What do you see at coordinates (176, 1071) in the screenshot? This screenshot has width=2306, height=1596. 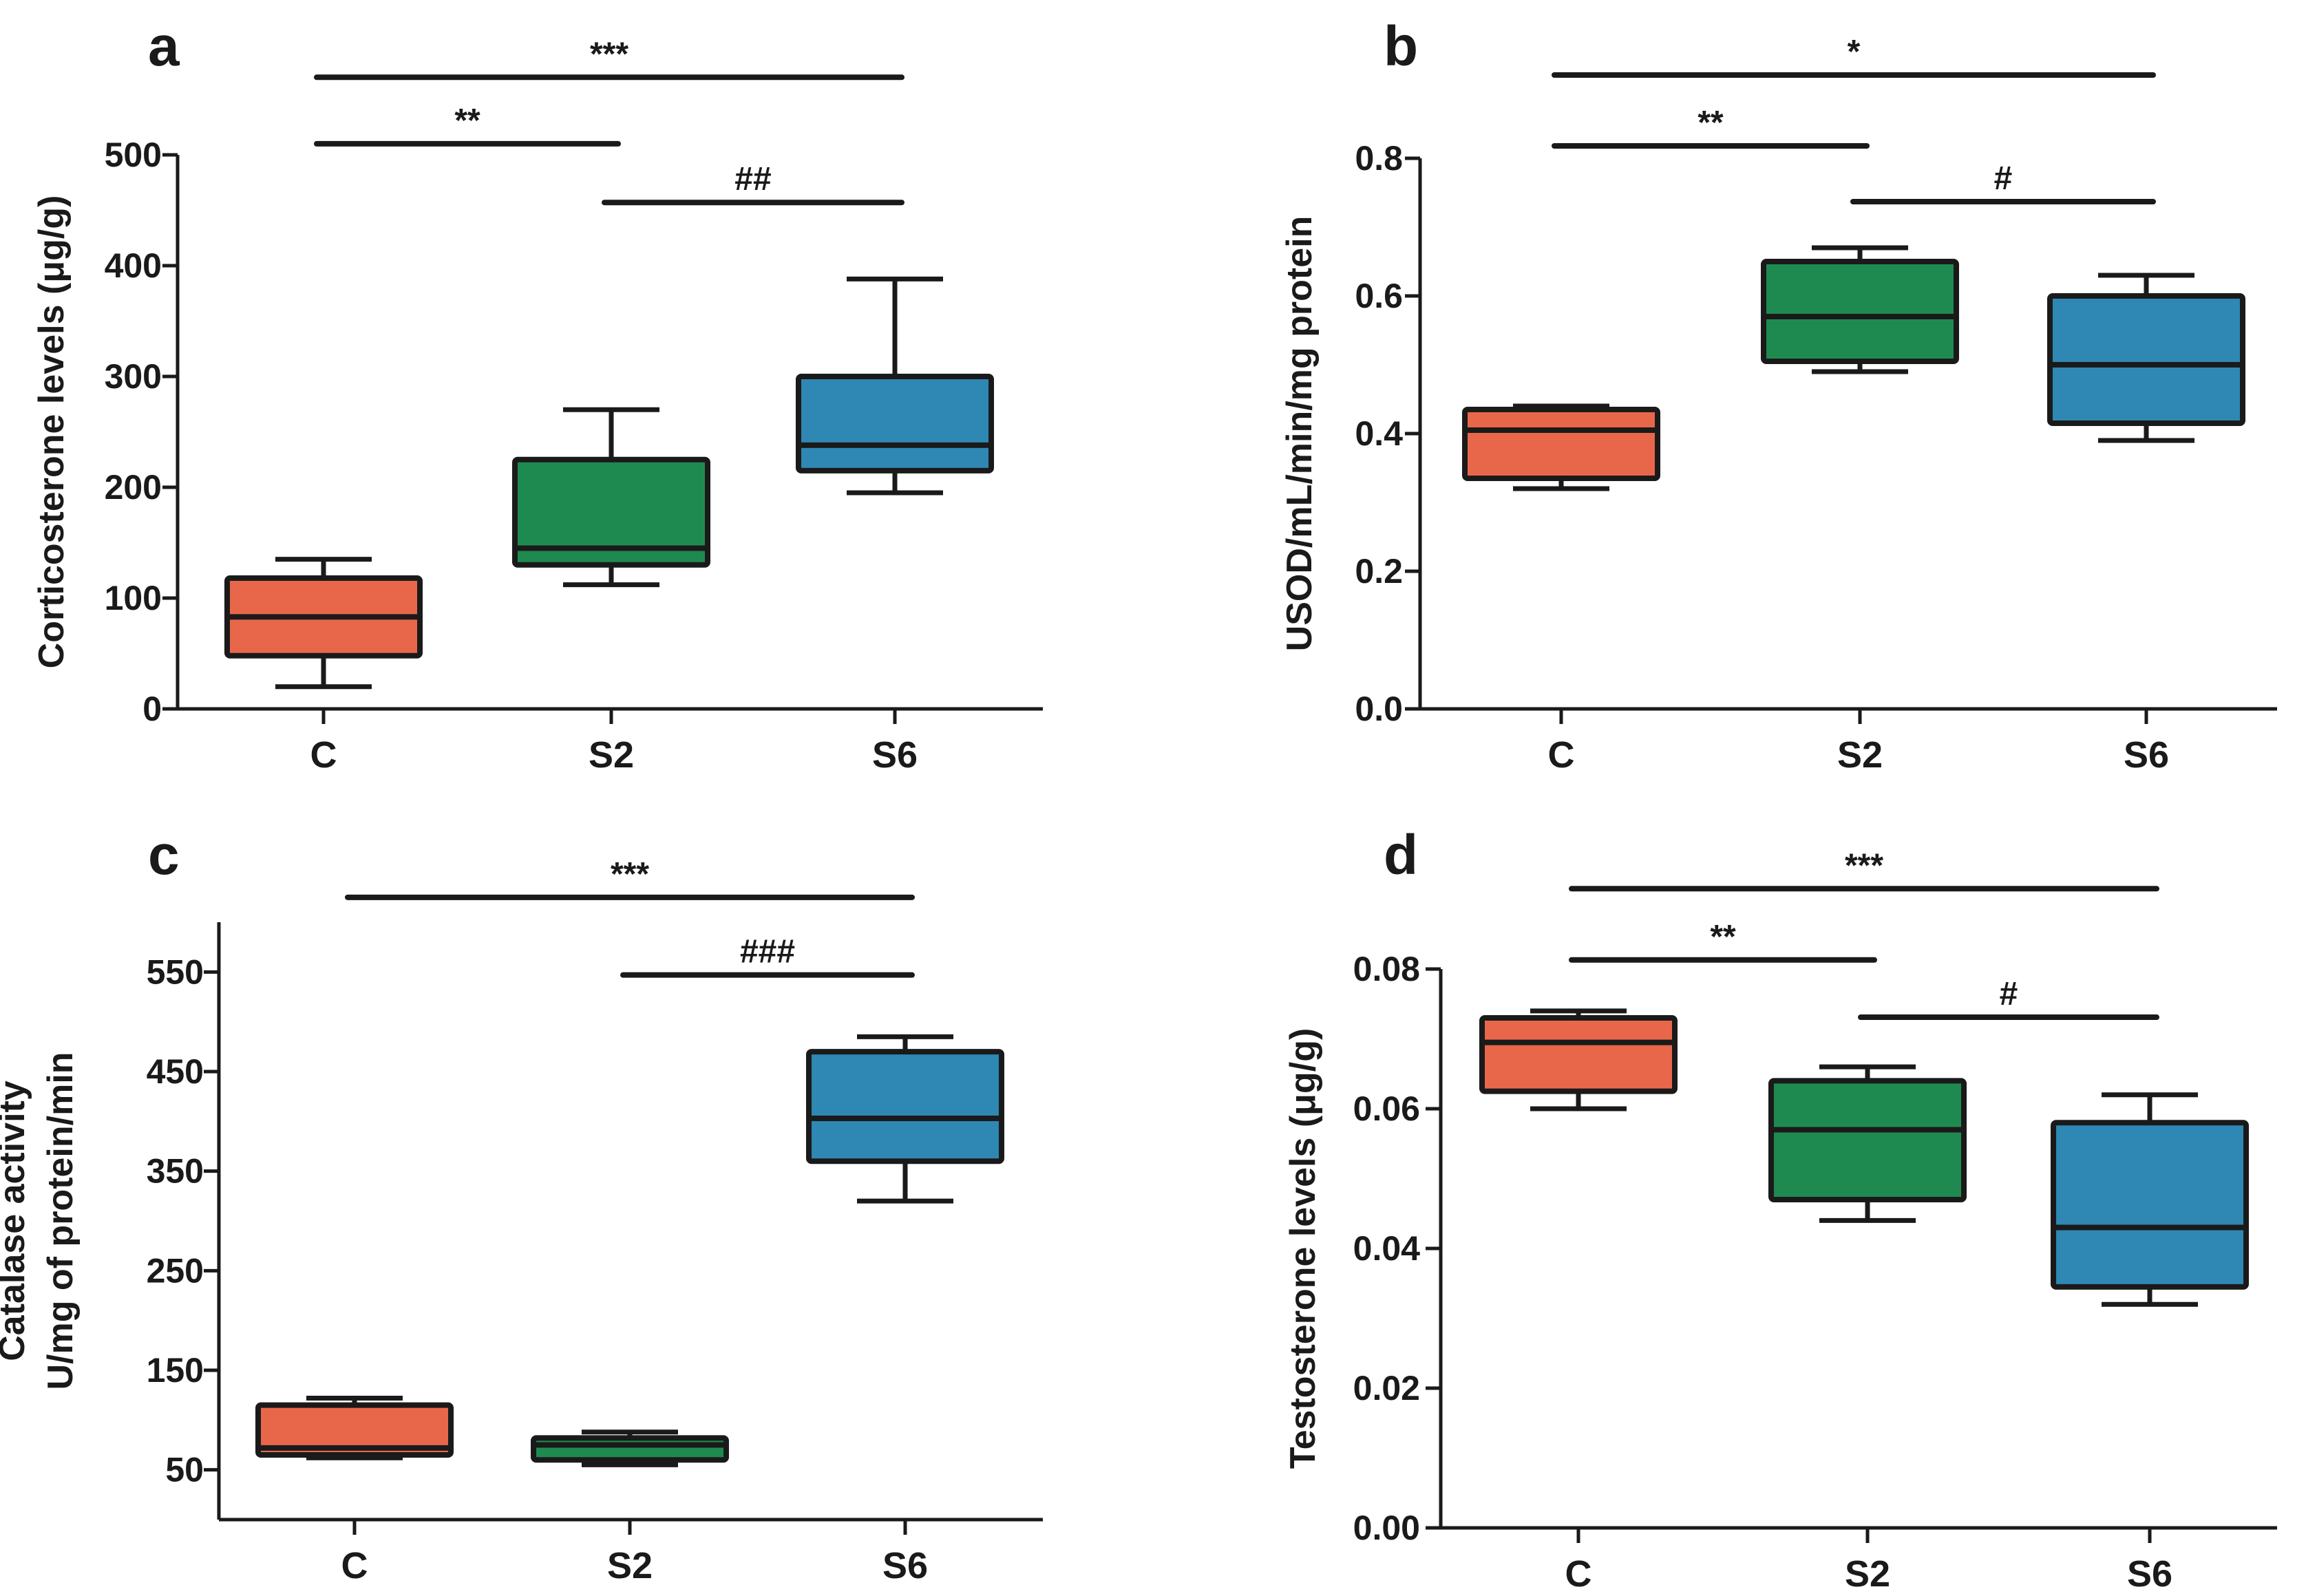 I see `y-tick-label: 450` at bounding box center [176, 1071].